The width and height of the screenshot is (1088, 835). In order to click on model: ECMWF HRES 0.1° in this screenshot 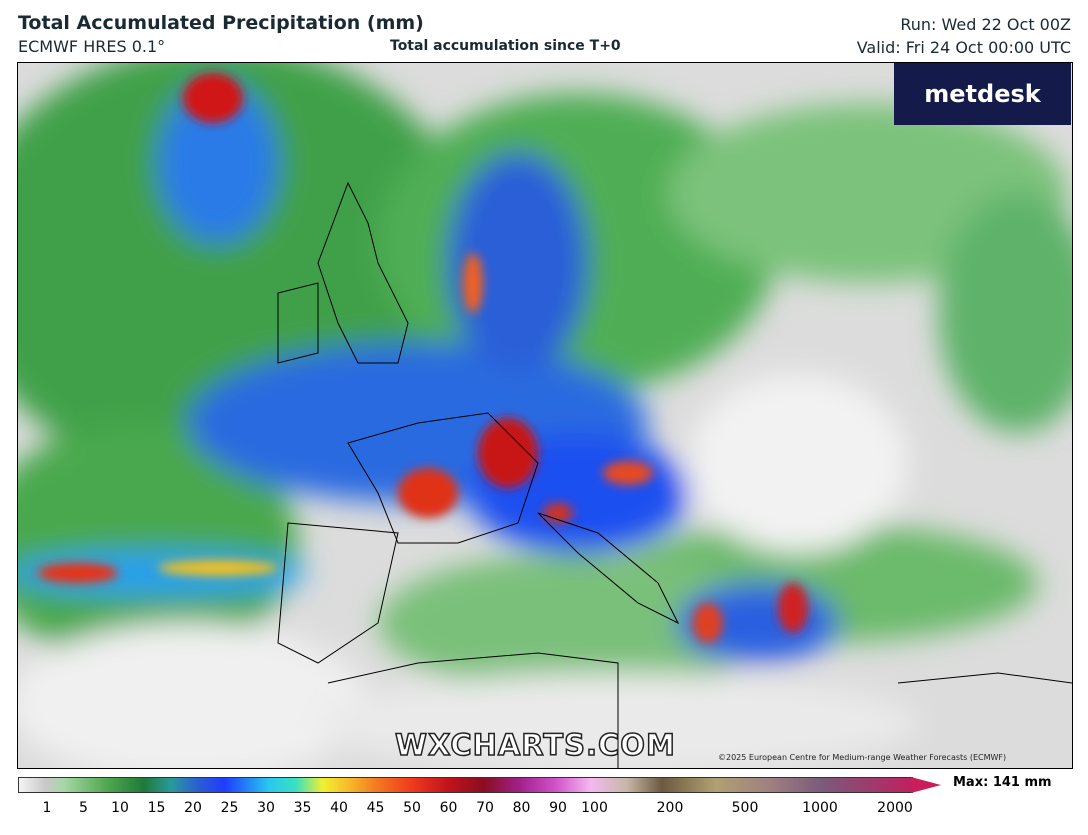, I will do `click(92, 46)`.